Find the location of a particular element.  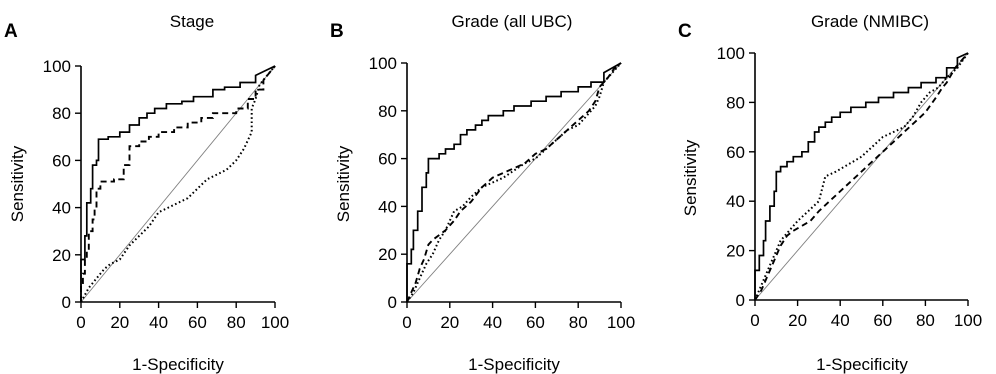

panel-letter: A is located at coordinates (11, 31).